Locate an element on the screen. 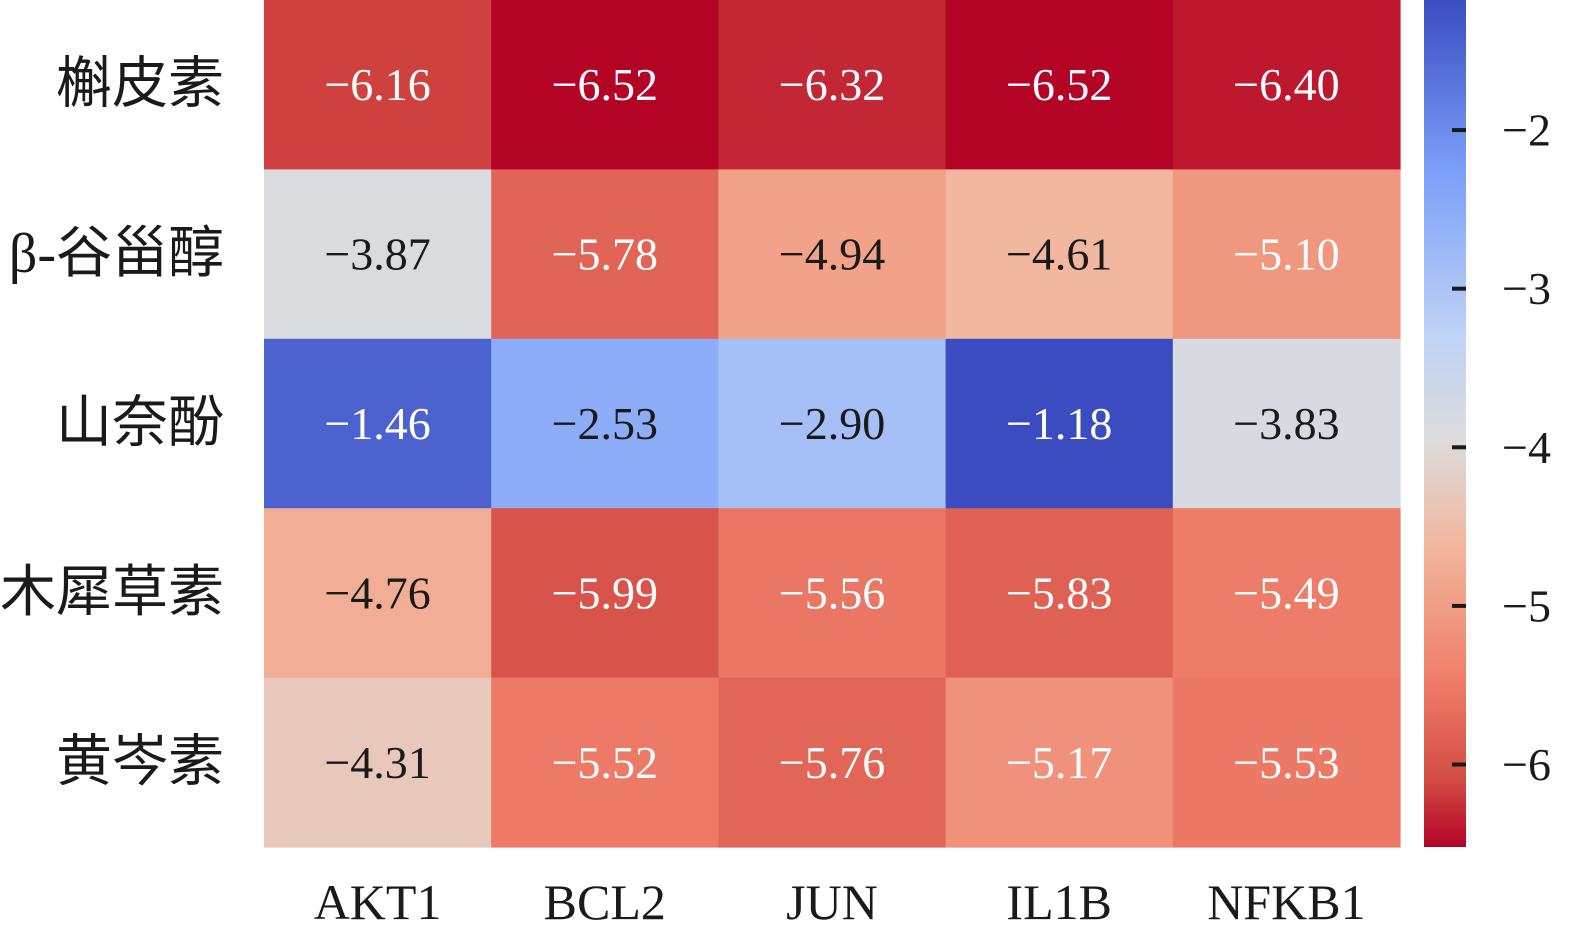  cell-value-r0-c0: −6.16 is located at coordinates (377, 84).